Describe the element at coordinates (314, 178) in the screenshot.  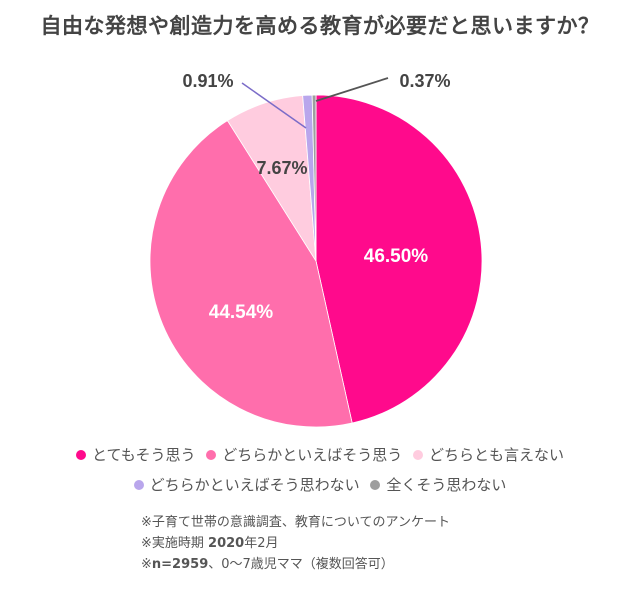
I see `slice-strongly-disagree` at that location.